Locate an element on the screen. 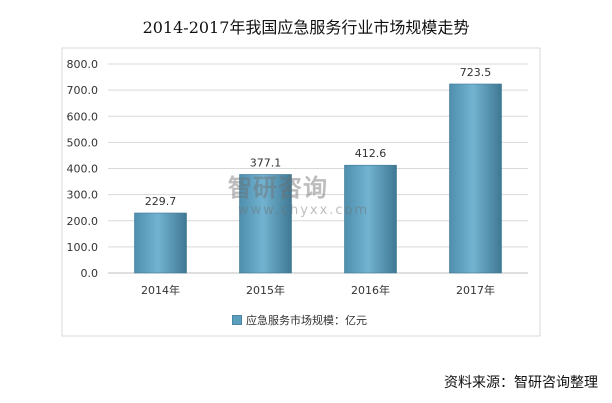  watermark-logo: 智研咨询 is located at coordinates (278, 188).